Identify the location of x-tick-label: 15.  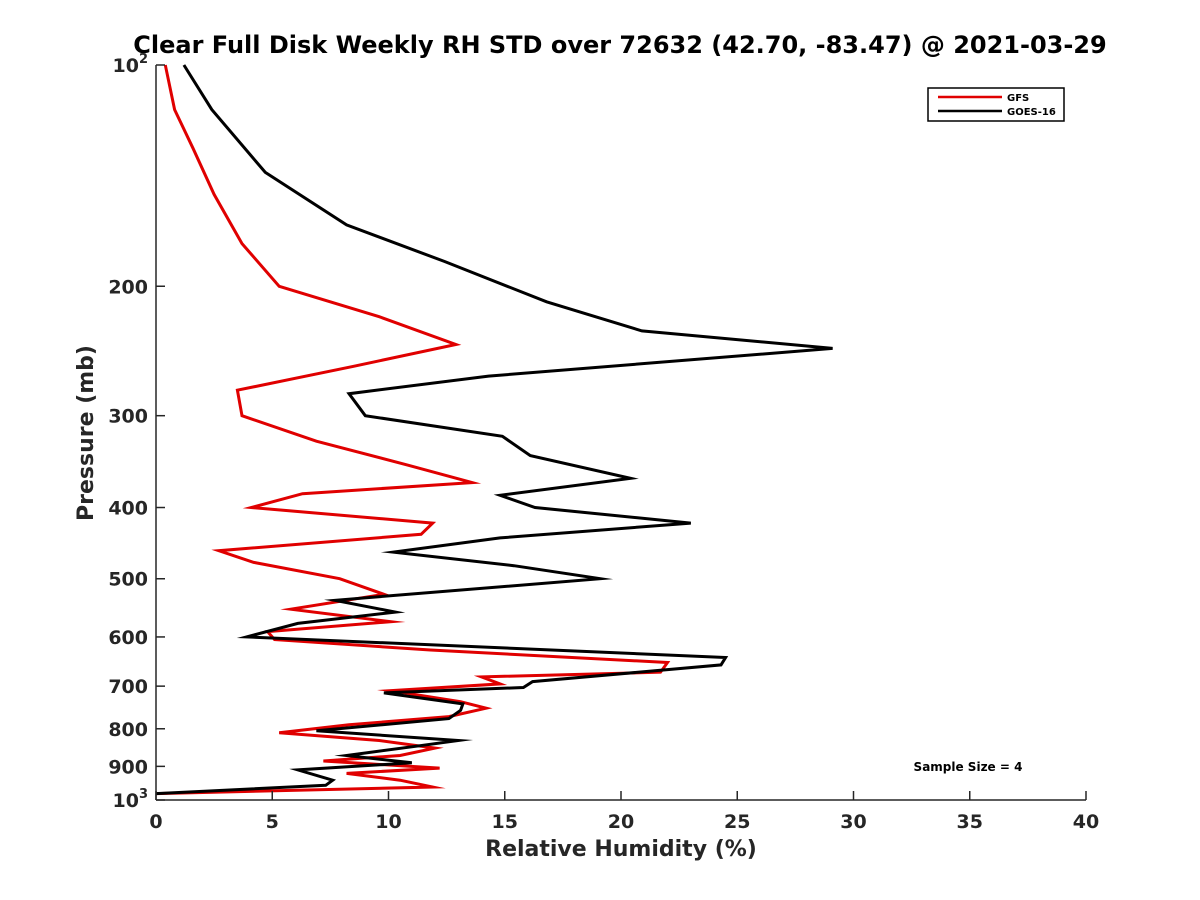
(505, 822).